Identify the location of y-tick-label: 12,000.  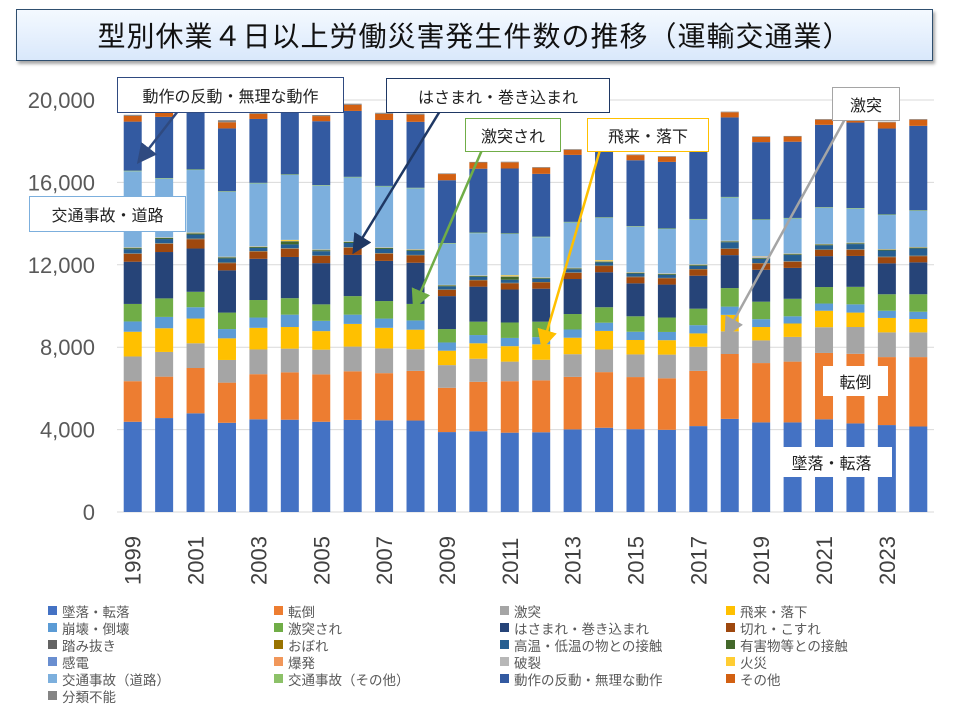
(61, 265).